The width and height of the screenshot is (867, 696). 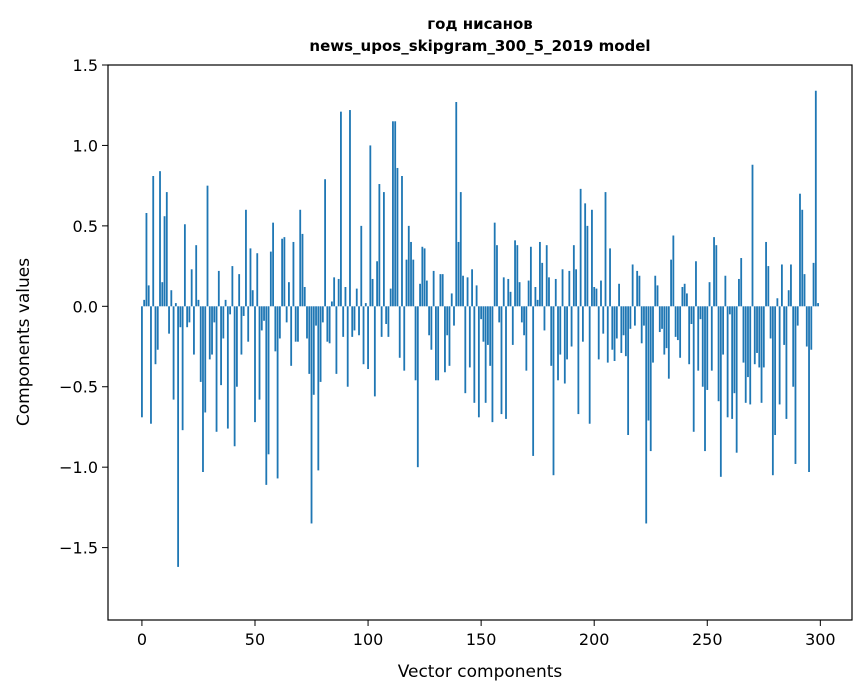 I want to click on chart-title-line2: news_upos_skipgram_300_5_2019 model, so click(x=479, y=46).